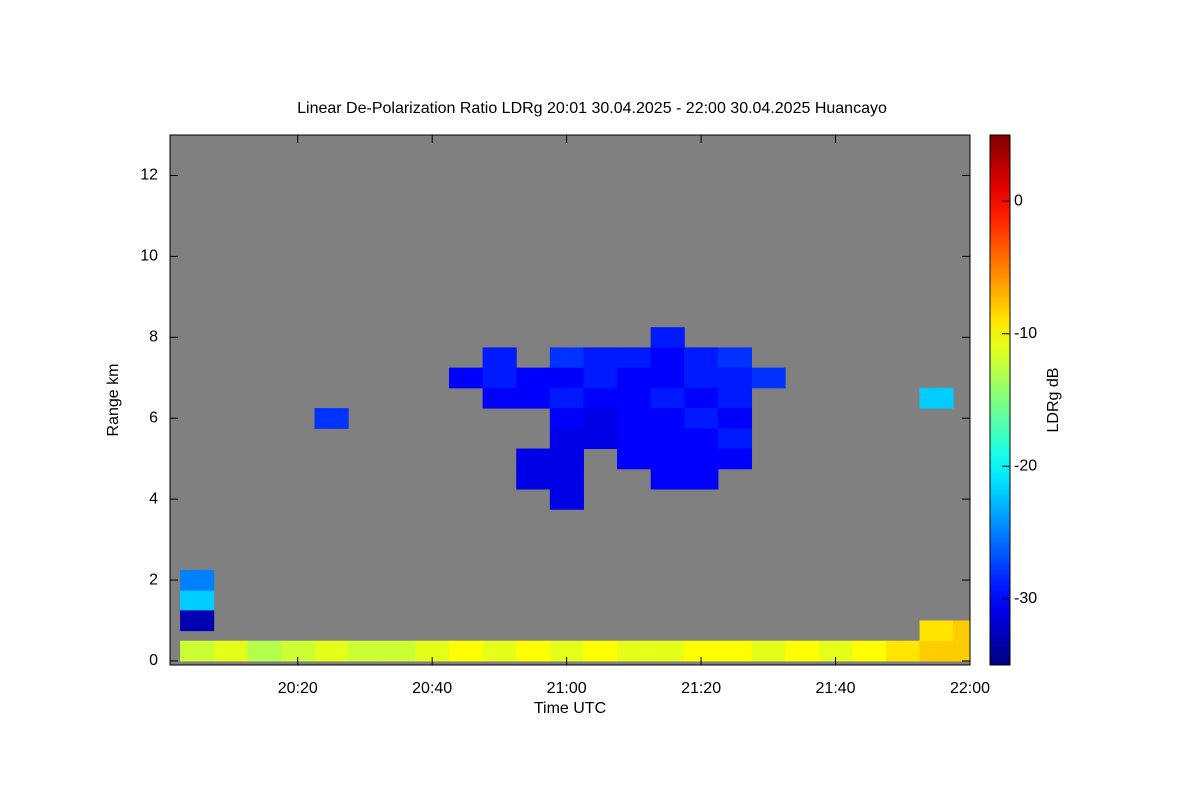 The image size is (1200, 800). Describe the element at coordinates (153, 660) in the screenshot. I see `y-tick-label: 0` at that location.